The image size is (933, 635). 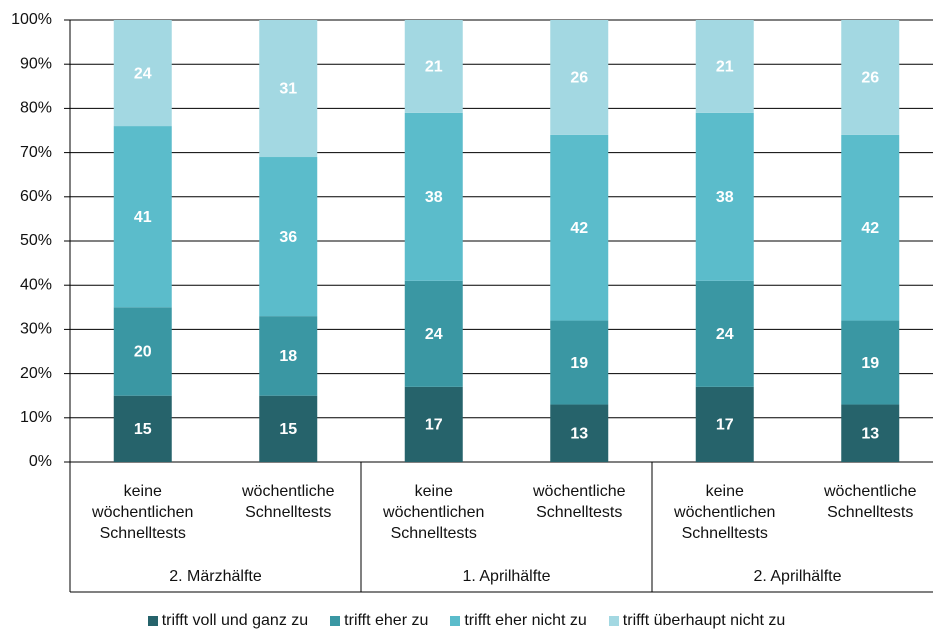 What do you see at coordinates (36, 152) in the screenshot?
I see `y-tick-label: 70%` at bounding box center [36, 152].